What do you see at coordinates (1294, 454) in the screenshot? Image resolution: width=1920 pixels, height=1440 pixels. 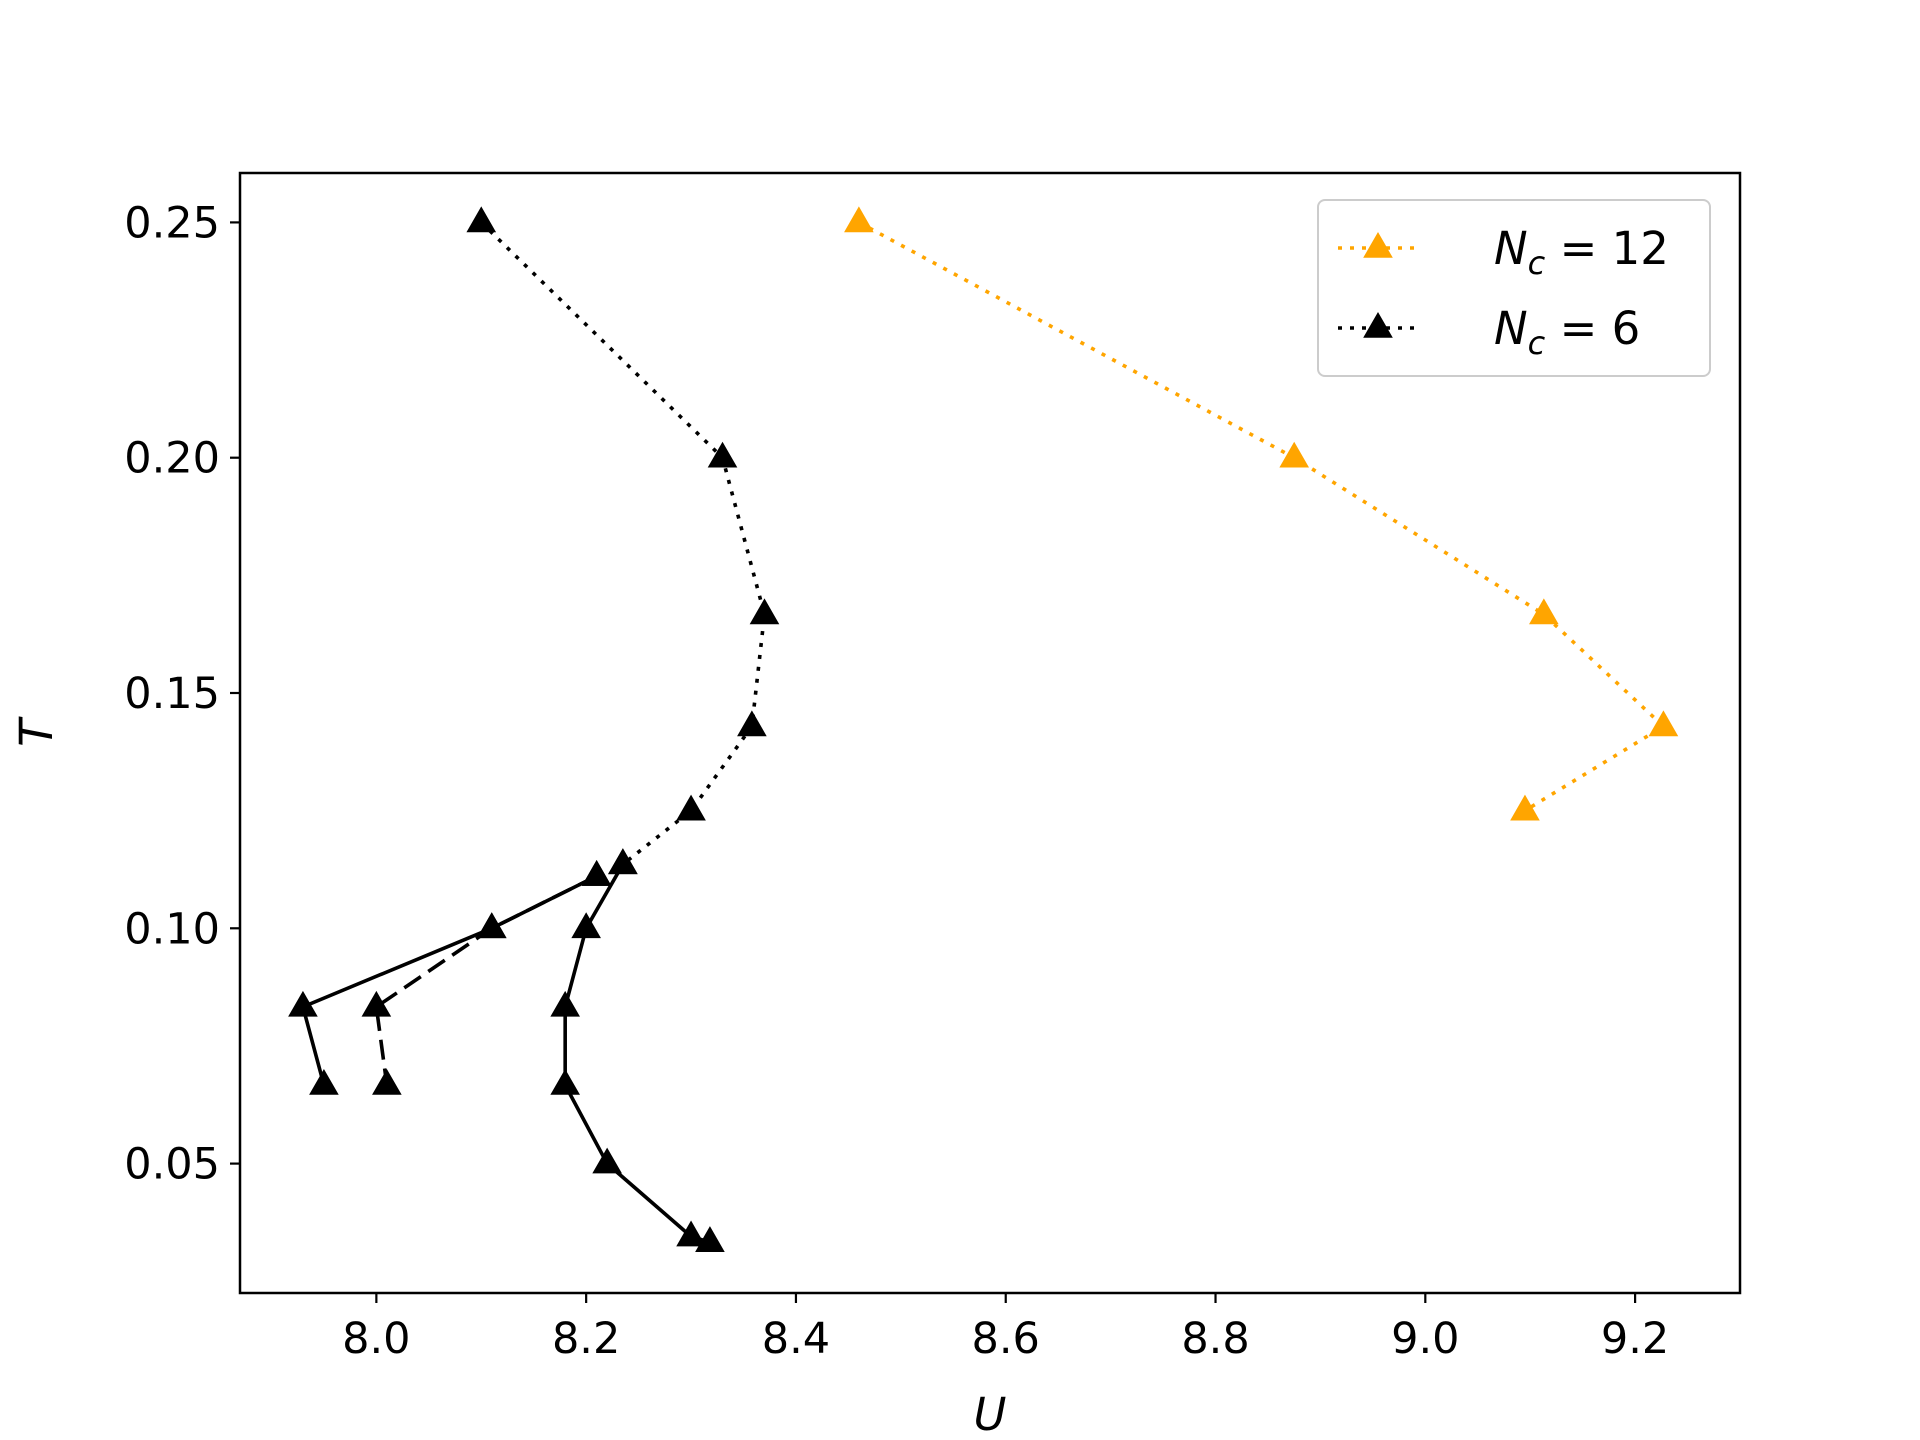 I see `data-point-s0-p1` at bounding box center [1294, 454].